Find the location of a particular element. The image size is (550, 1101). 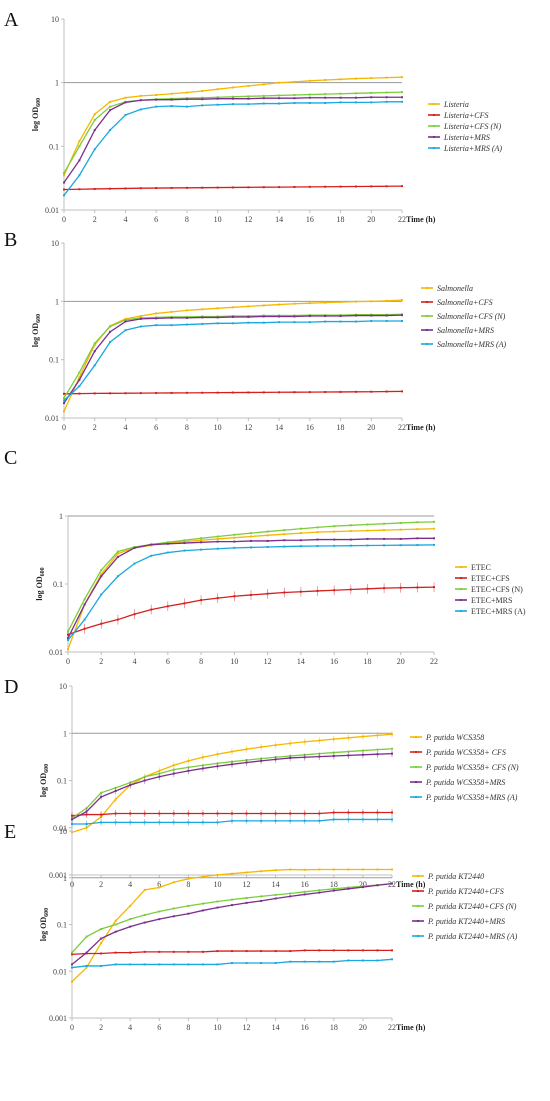

legend-entry: Salmonella+MRS is located at coordinates (457, 330).